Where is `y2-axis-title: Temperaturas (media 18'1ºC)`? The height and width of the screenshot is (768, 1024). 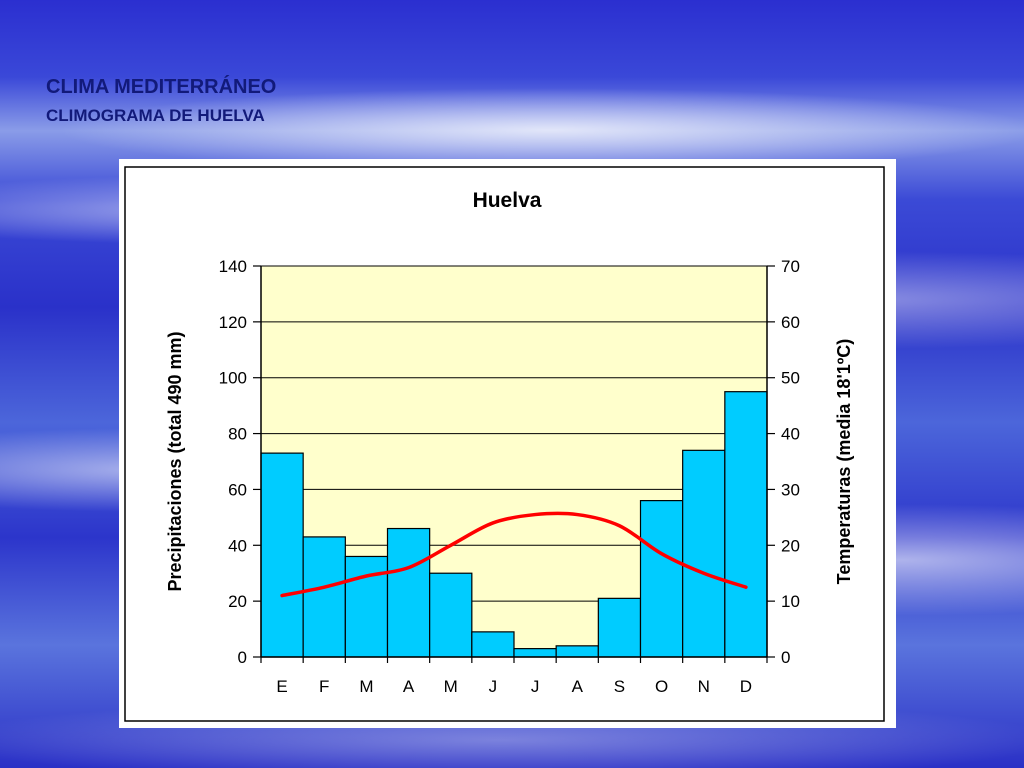 y2-axis-title: Temperaturas (media 18'1ºC) is located at coordinates (844, 462).